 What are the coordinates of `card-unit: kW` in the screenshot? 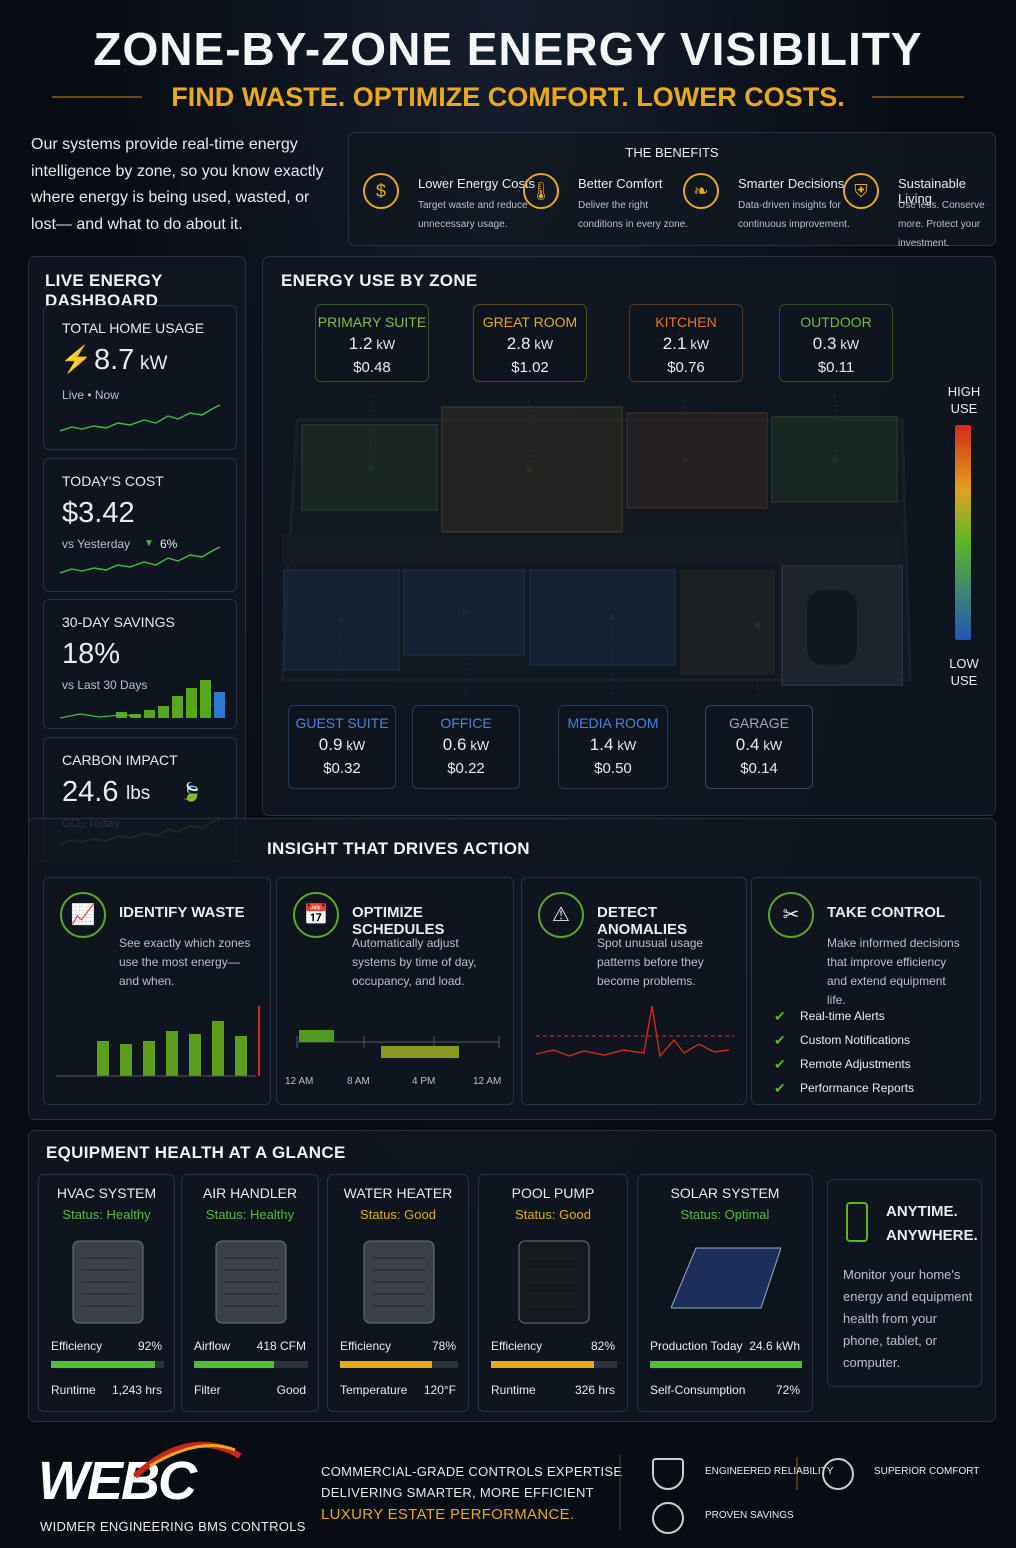 It's located at (154, 363).